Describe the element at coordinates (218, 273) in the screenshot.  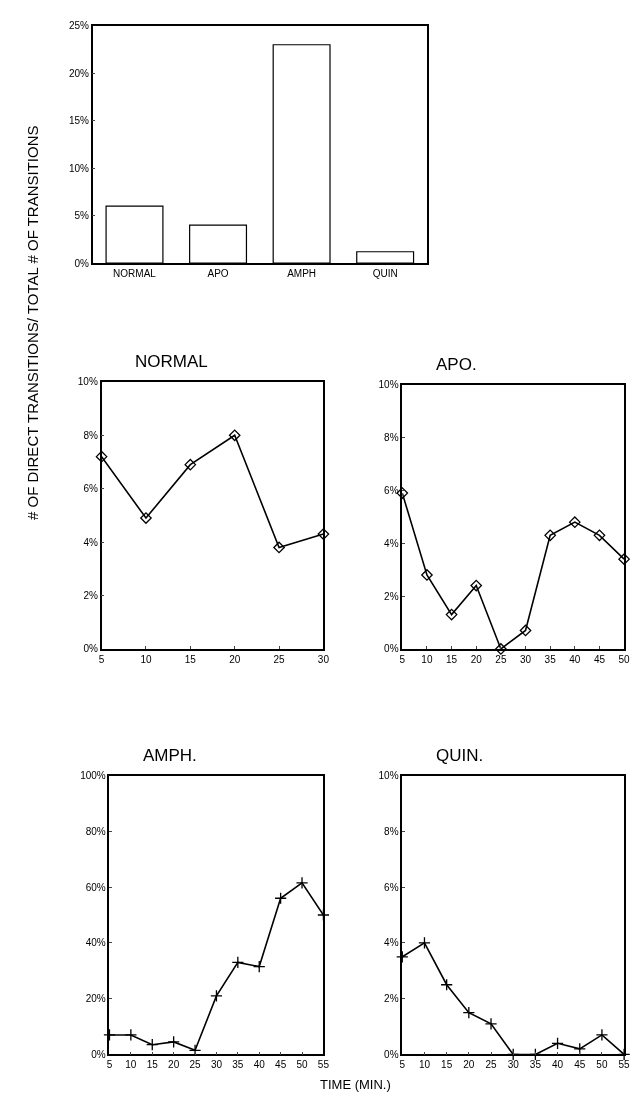
I see `x-tick-label: APO` at that location.